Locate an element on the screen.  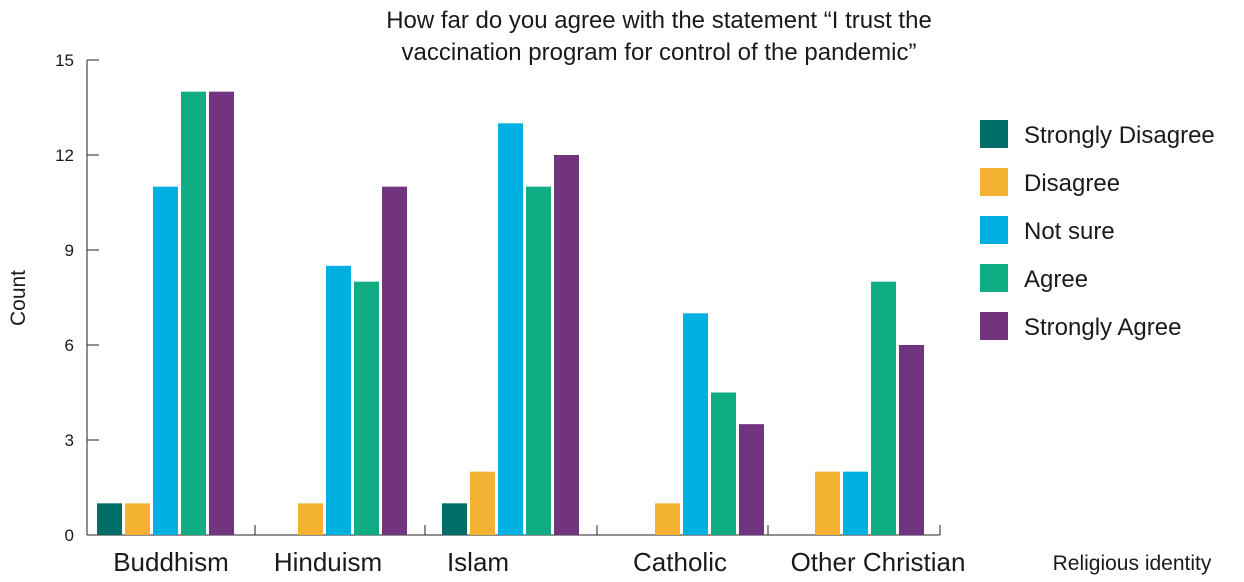
y-tick-label: 12 is located at coordinates (64, 155).